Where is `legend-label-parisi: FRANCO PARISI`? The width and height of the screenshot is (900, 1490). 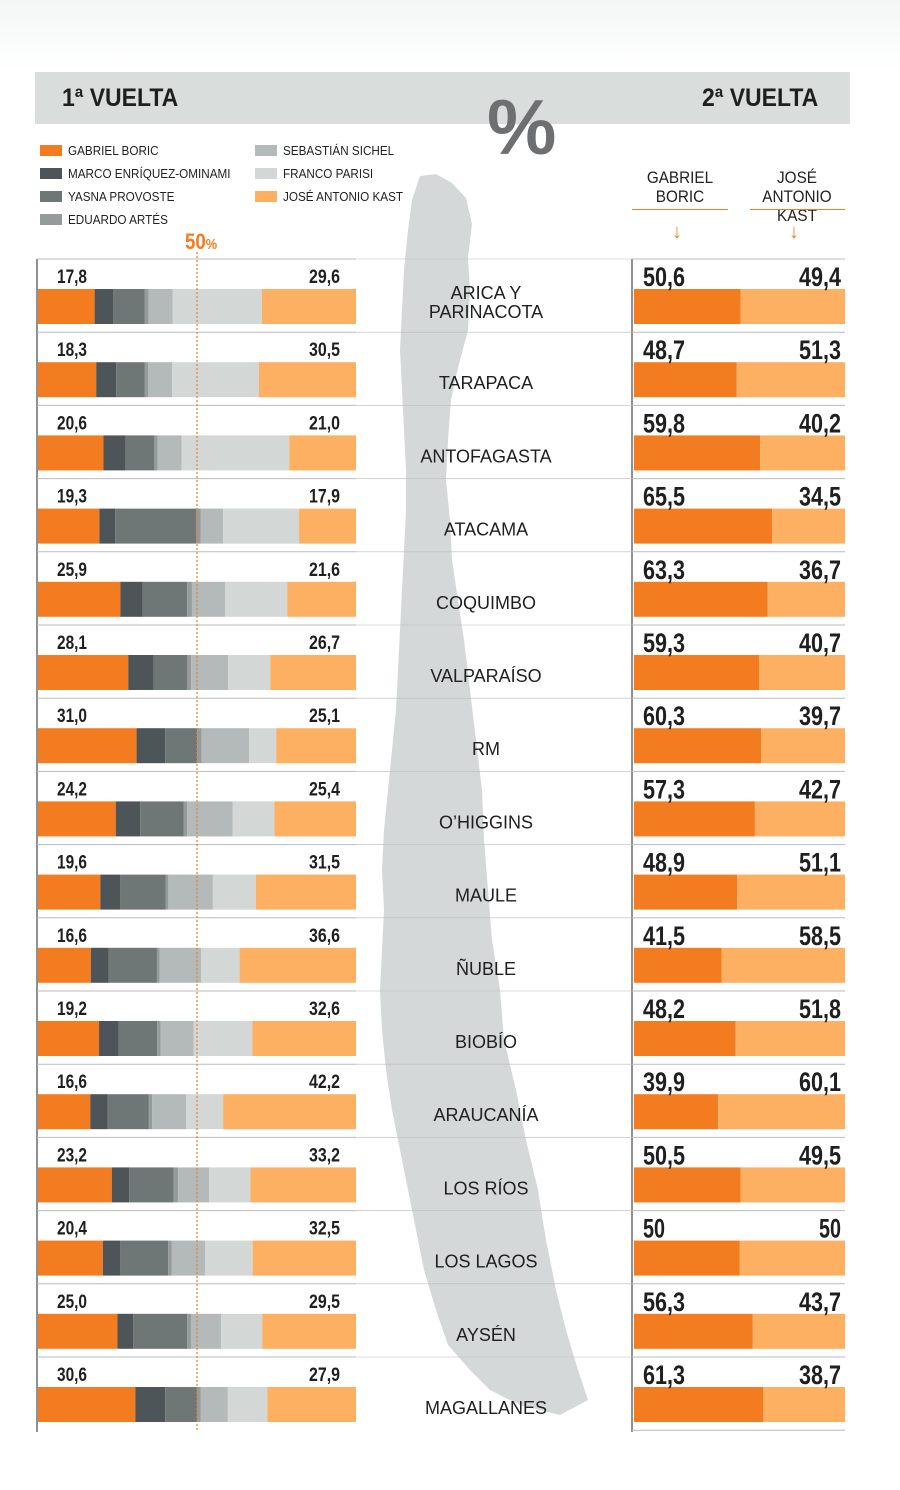 legend-label-parisi: FRANCO PARISI is located at coordinates (328, 173).